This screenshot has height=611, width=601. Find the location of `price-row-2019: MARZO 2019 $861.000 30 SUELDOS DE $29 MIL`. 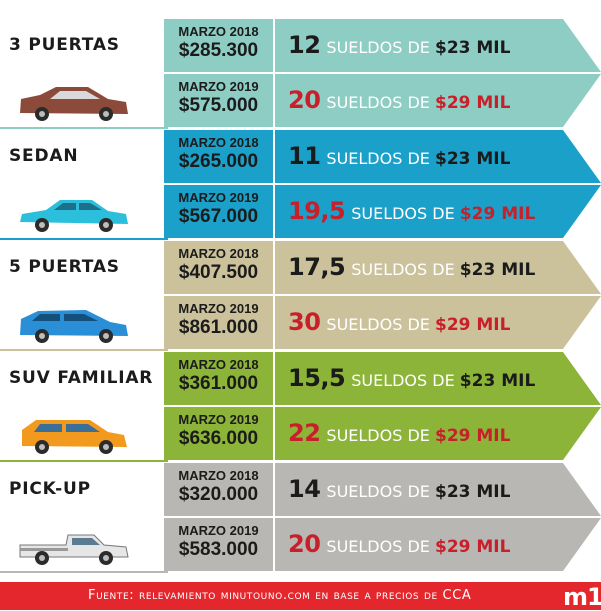

price-row-2019: MARZO 2019 $861.000 30 SUELDOS DE $29 MIL is located at coordinates (382, 322).